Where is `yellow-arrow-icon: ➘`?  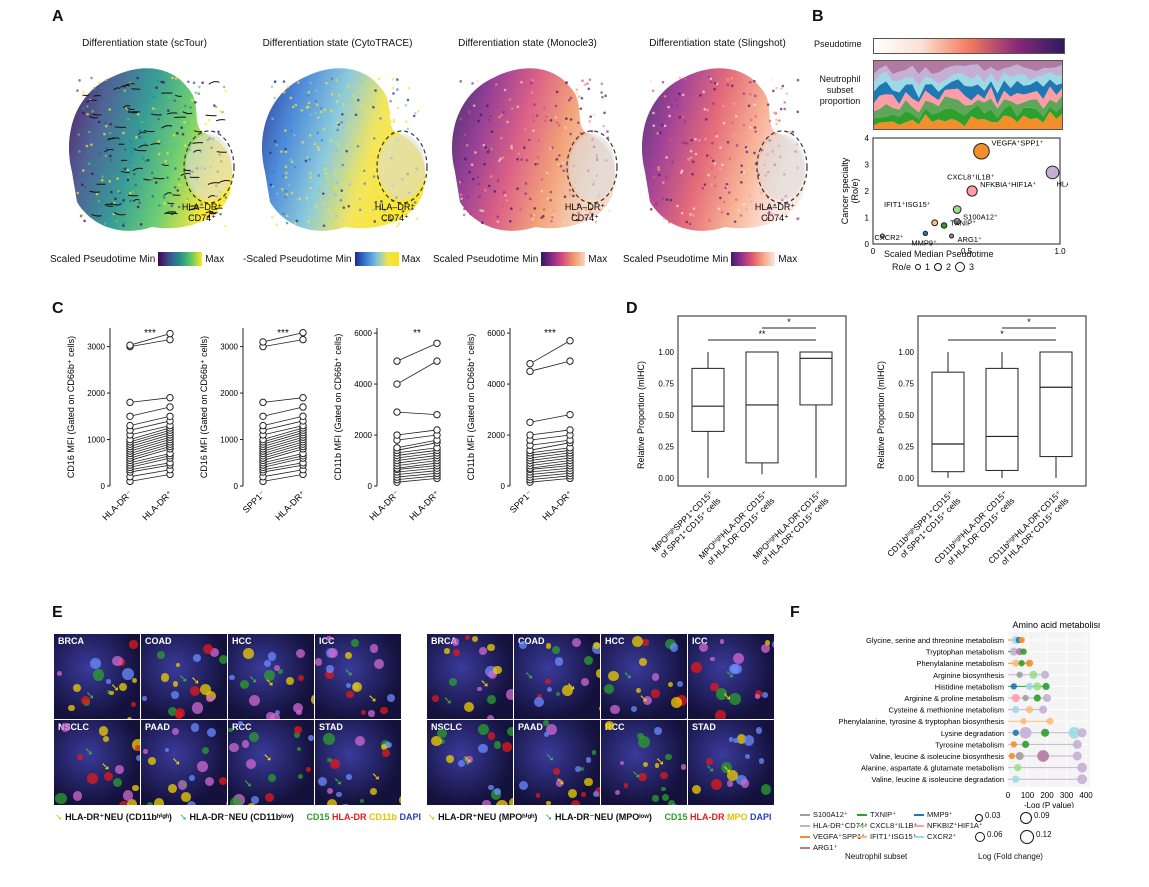
yellow-arrow-icon: ➘ is located at coordinates (644, 698).